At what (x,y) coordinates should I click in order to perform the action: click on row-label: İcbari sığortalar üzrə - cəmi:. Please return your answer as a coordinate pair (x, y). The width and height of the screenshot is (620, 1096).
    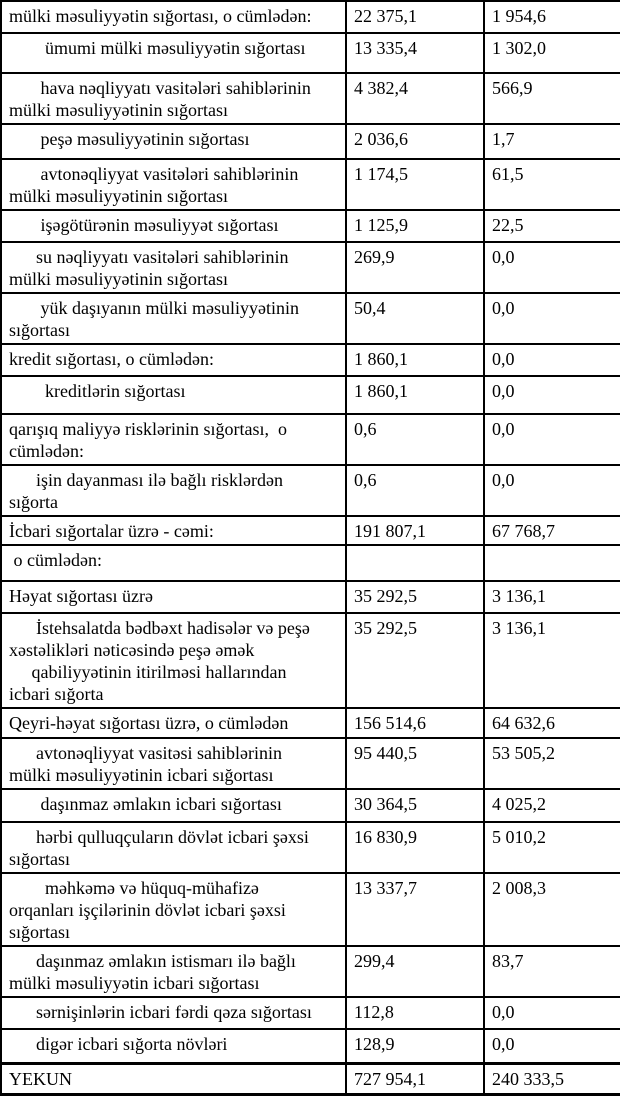
    Looking at the image, I should click on (173, 530).